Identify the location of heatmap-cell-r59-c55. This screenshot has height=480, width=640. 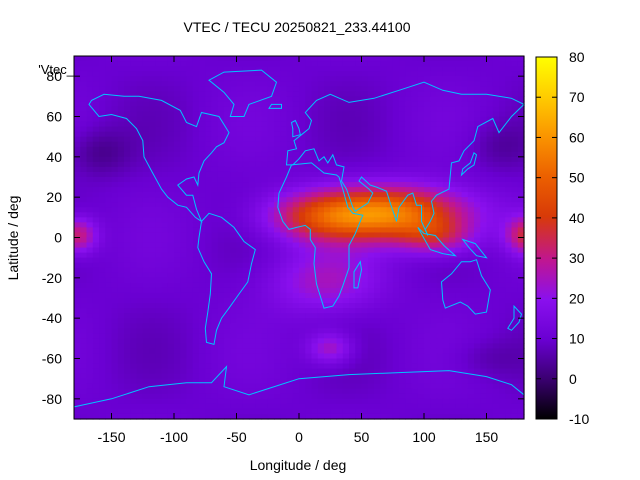
(421, 356).